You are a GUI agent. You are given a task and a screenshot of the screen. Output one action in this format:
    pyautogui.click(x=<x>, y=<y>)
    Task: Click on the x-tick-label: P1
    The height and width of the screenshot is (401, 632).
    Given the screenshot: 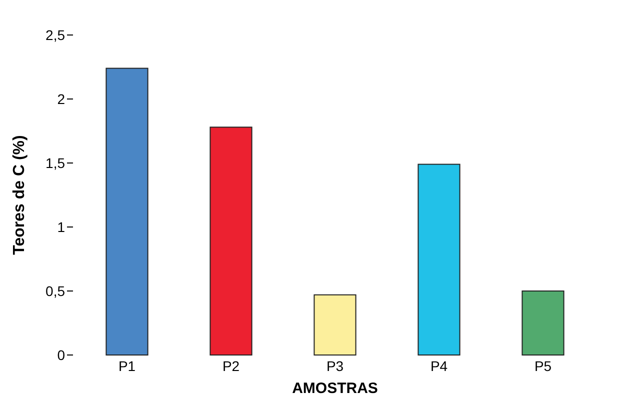 What is the action you would take?
    pyautogui.click(x=127, y=366)
    